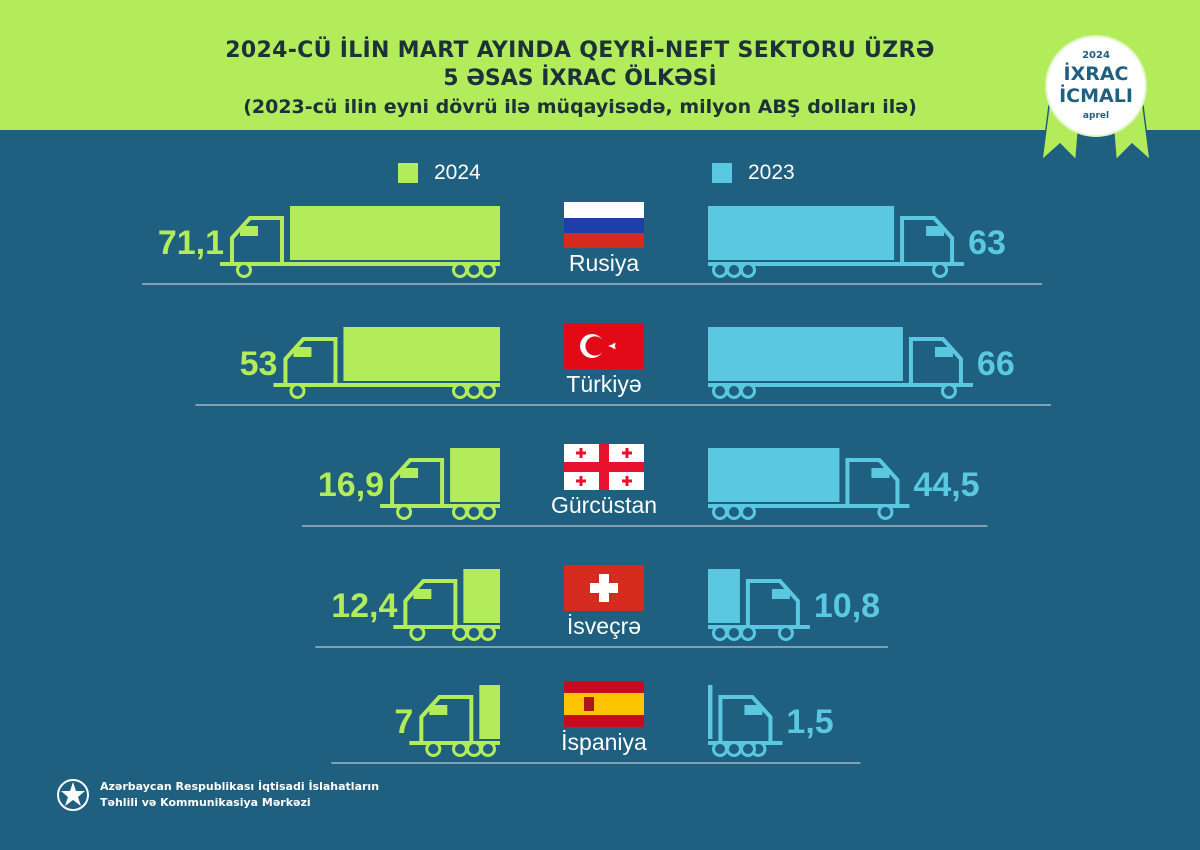 This screenshot has width=1200, height=850. Describe the element at coordinates (205, 802) in the screenshot. I see `footer-line2: Təhlili və Kommunikasiya Mərkəzi` at that location.